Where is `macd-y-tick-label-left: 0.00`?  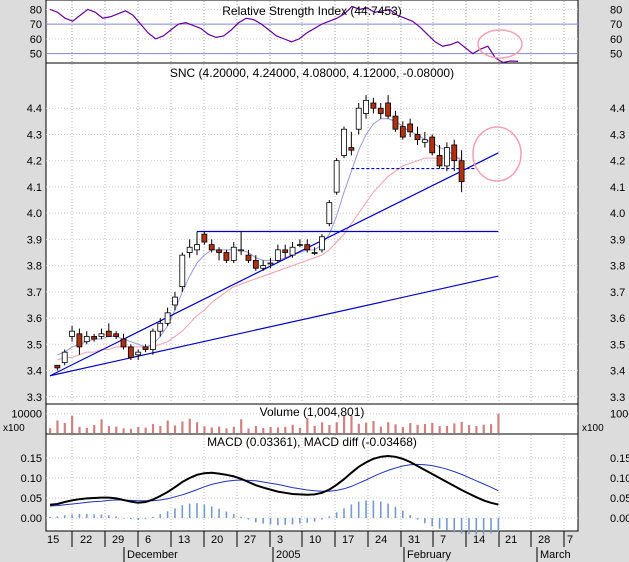 macd-y-tick-label-left: 0.00 is located at coordinates (31, 519).